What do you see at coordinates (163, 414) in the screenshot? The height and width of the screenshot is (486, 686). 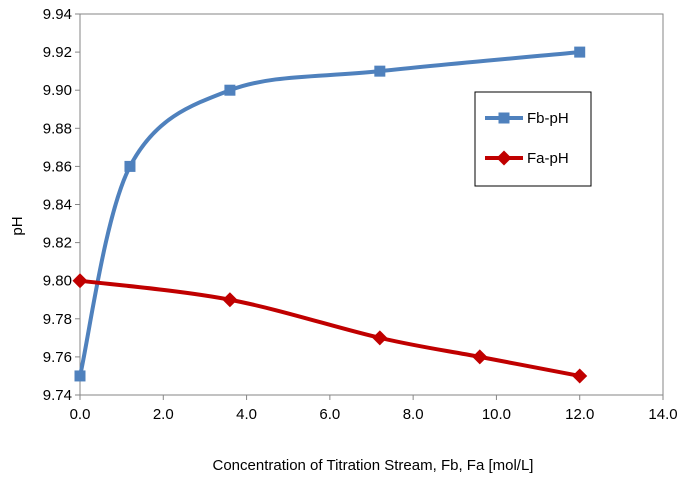 I see `x-tick-label: 2.0` at bounding box center [163, 414].